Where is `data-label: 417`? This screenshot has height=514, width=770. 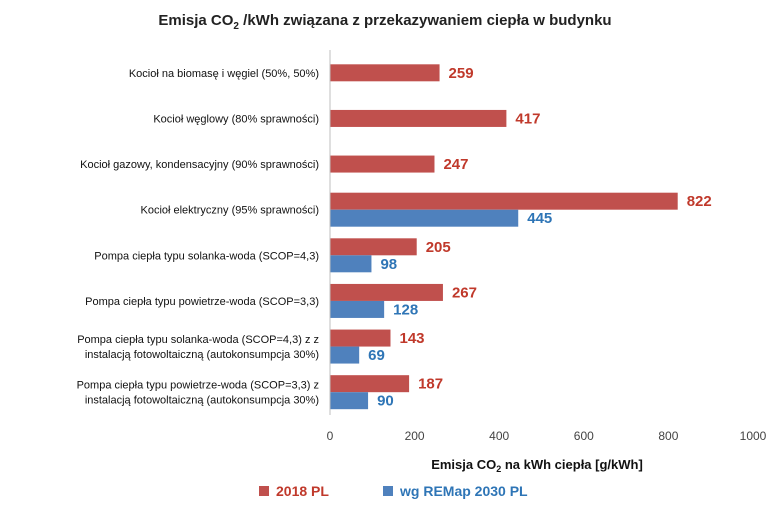
data-label: 417 is located at coordinates (527, 118).